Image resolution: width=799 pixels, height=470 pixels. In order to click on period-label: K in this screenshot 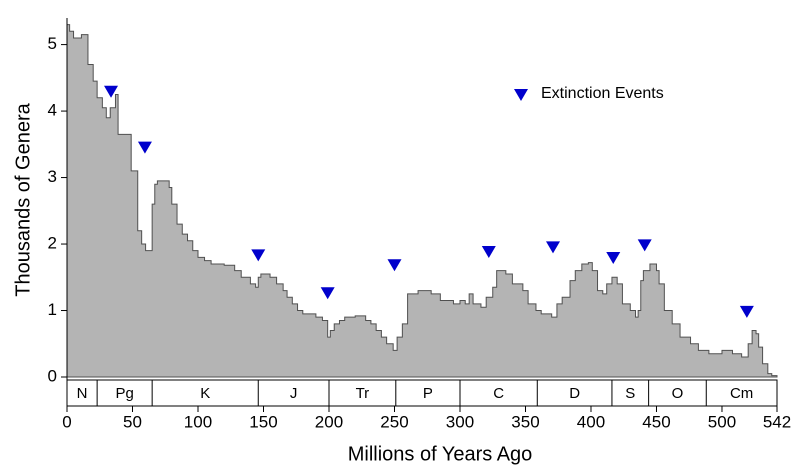, I will do `click(205, 393)`.